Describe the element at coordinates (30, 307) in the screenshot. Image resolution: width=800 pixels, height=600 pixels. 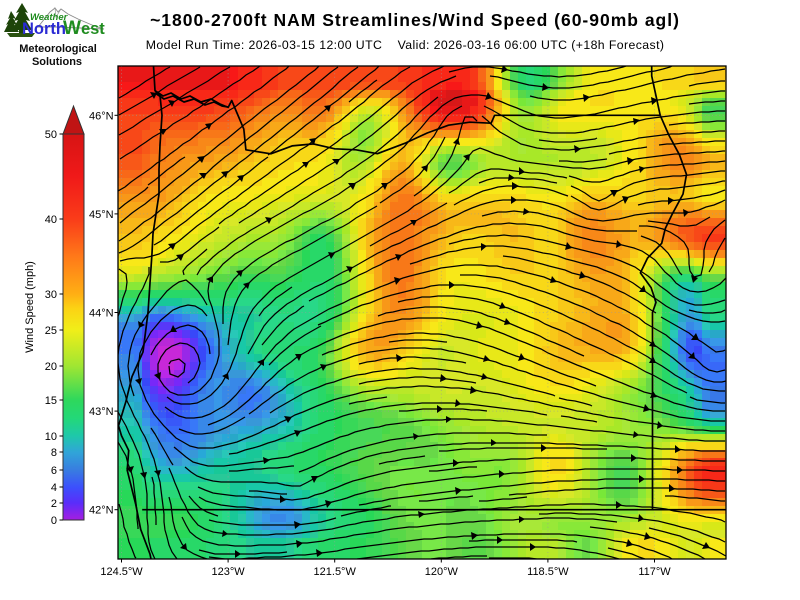
I see `svg-text: Wind Speed (mph)` at that location.